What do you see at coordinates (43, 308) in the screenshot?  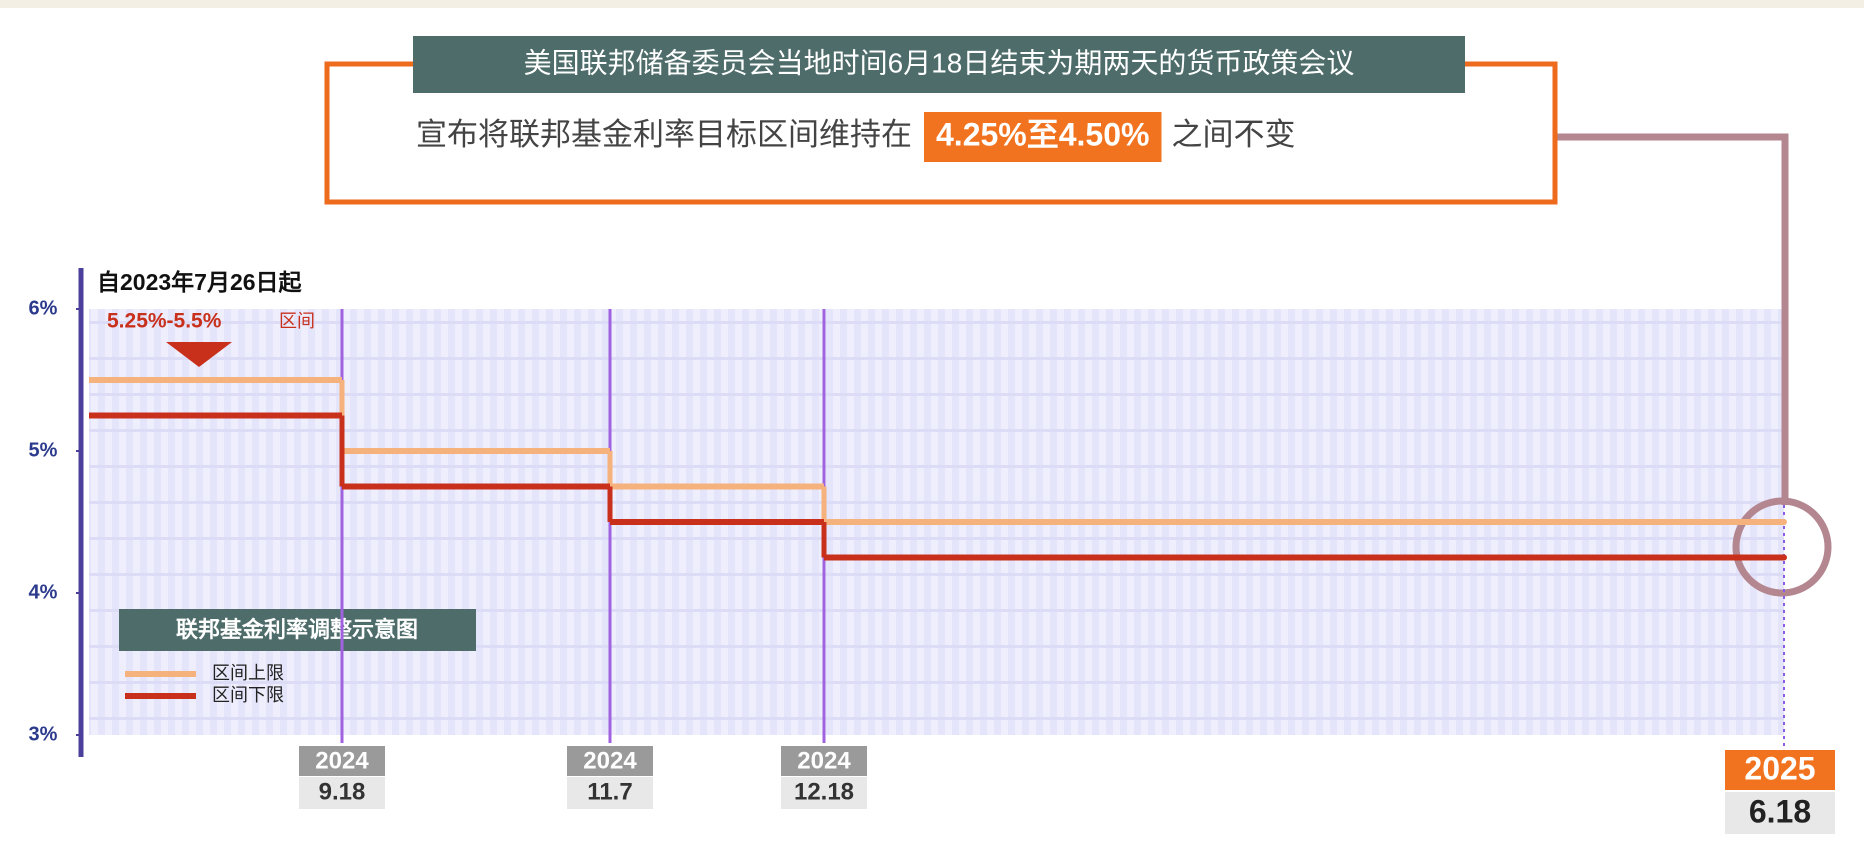 I see `y-tick-label: 6%` at bounding box center [43, 308].